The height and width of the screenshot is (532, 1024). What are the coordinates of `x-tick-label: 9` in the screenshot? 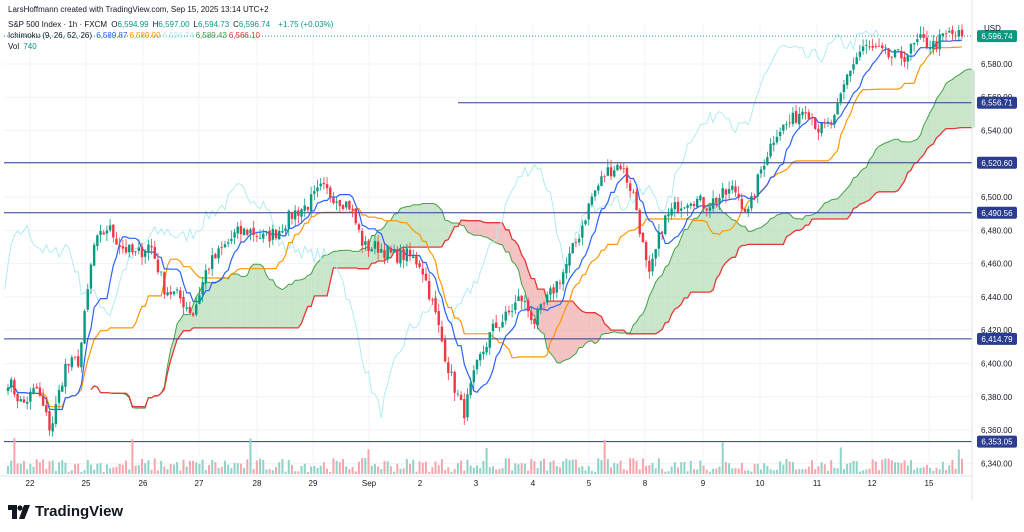 It's located at (703, 483).